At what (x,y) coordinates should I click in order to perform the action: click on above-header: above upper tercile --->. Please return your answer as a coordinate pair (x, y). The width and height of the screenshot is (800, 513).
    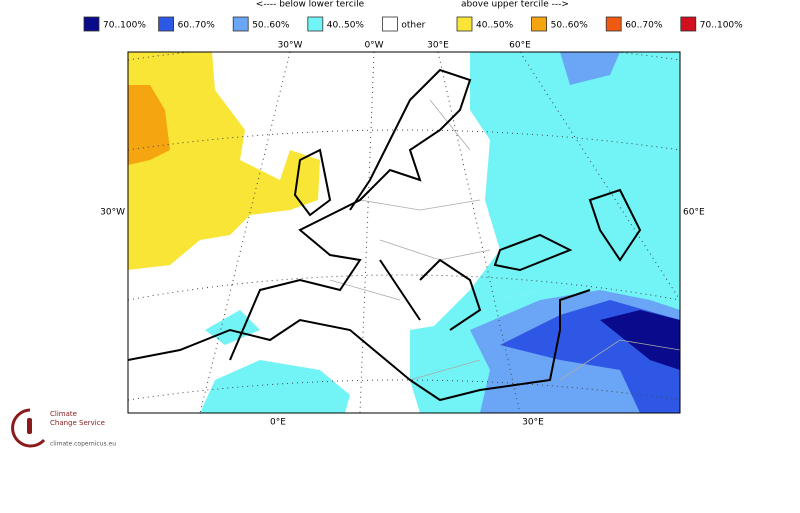
    Looking at the image, I should click on (515, 5).